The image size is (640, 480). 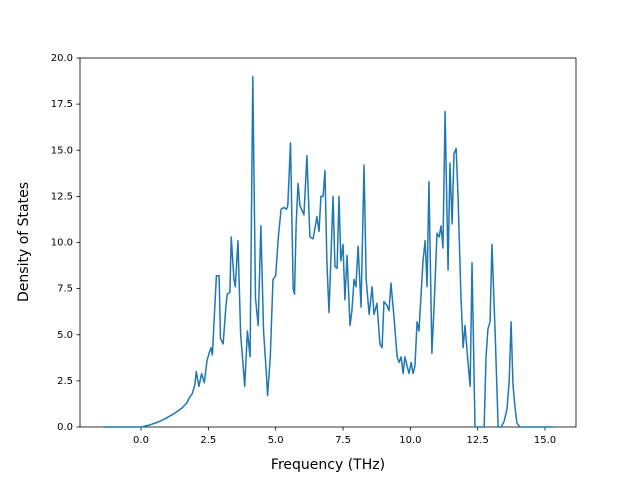 What do you see at coordinates (62, 243) in the screenshot?
I see `y-tick-label: 10.0` at bounding box center [62, 243].